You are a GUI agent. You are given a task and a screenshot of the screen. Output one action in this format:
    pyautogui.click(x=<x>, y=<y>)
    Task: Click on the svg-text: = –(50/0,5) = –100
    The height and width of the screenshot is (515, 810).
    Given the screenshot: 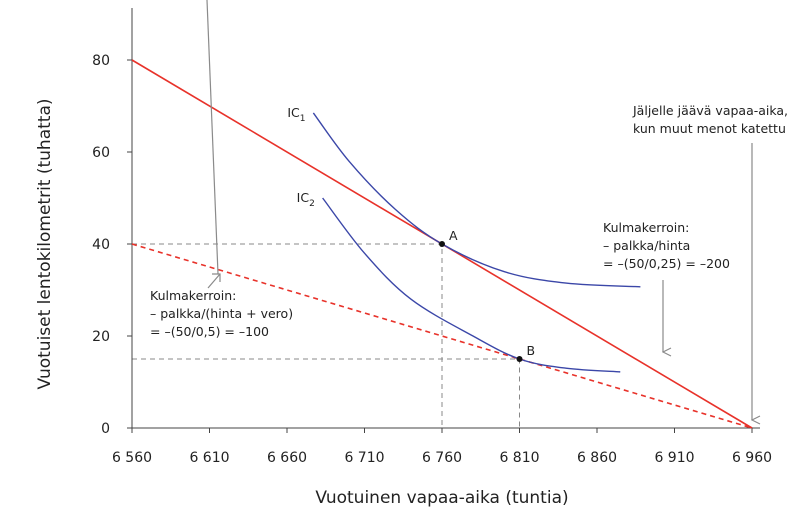 What is the action you would take?
    pyautogui.click(x=209, y=331)
    